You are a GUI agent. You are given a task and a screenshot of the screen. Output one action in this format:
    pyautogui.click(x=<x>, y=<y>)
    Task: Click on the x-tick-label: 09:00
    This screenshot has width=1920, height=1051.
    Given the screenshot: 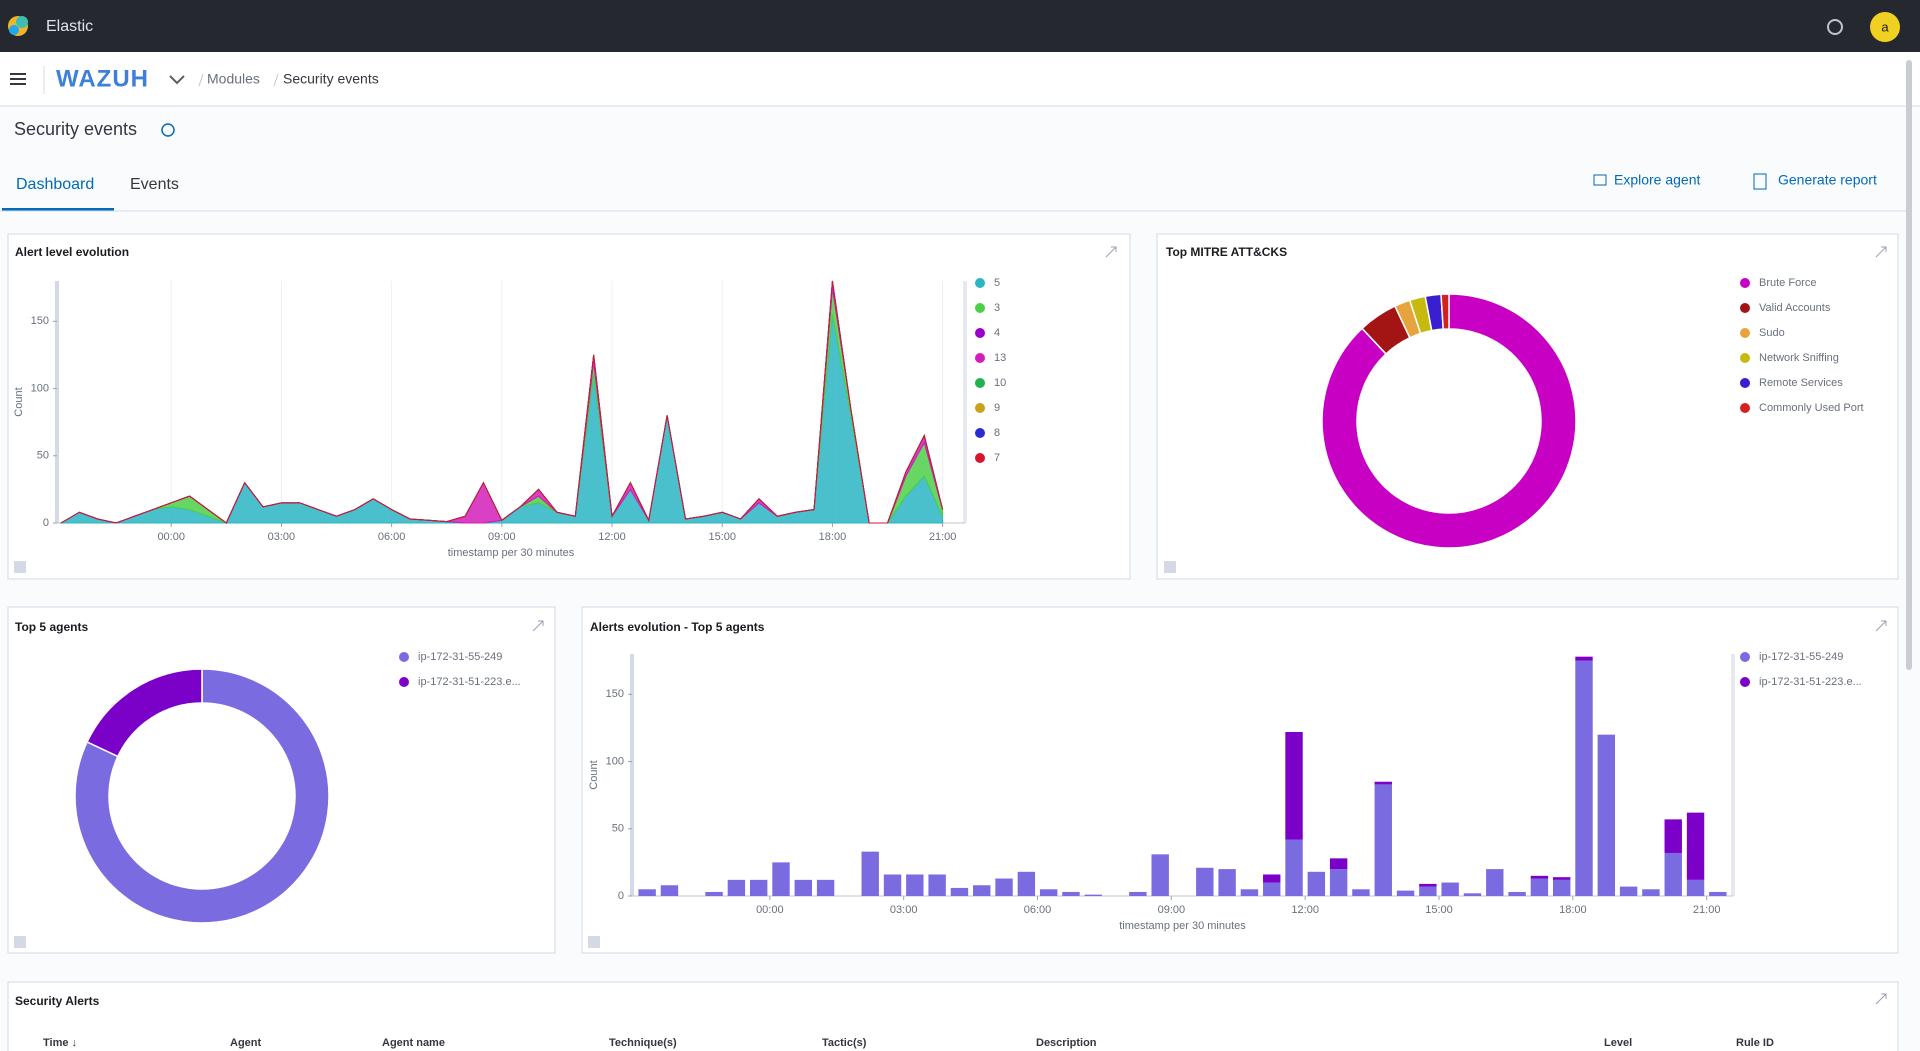 What is the action you would take?
    pyautogui.click(x=1172, y=910)
    